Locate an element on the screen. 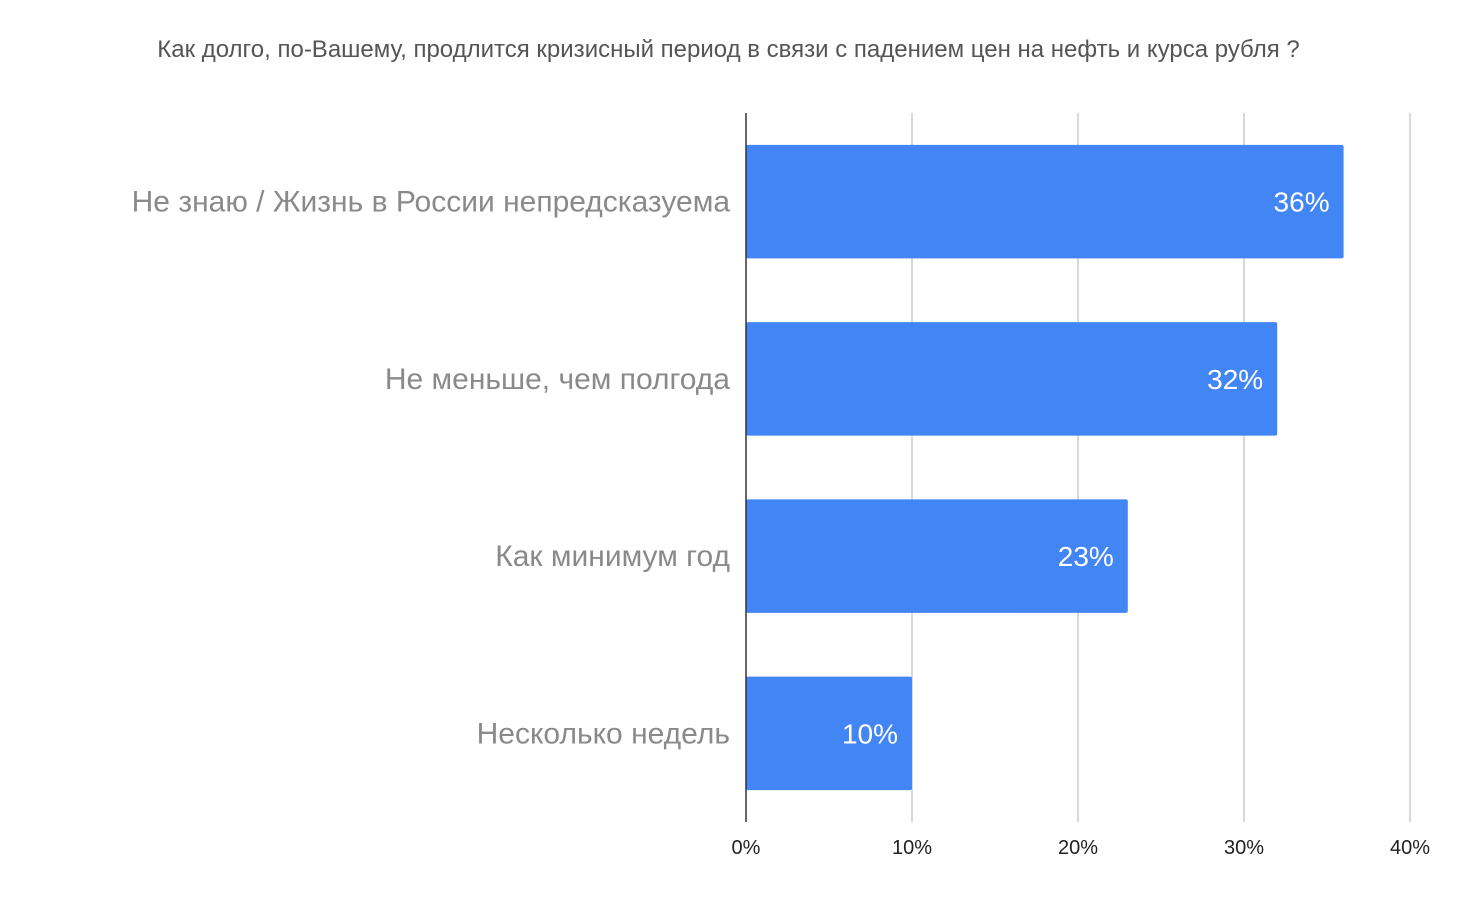  data-label: 32% is located at coordinates (1235, 379).